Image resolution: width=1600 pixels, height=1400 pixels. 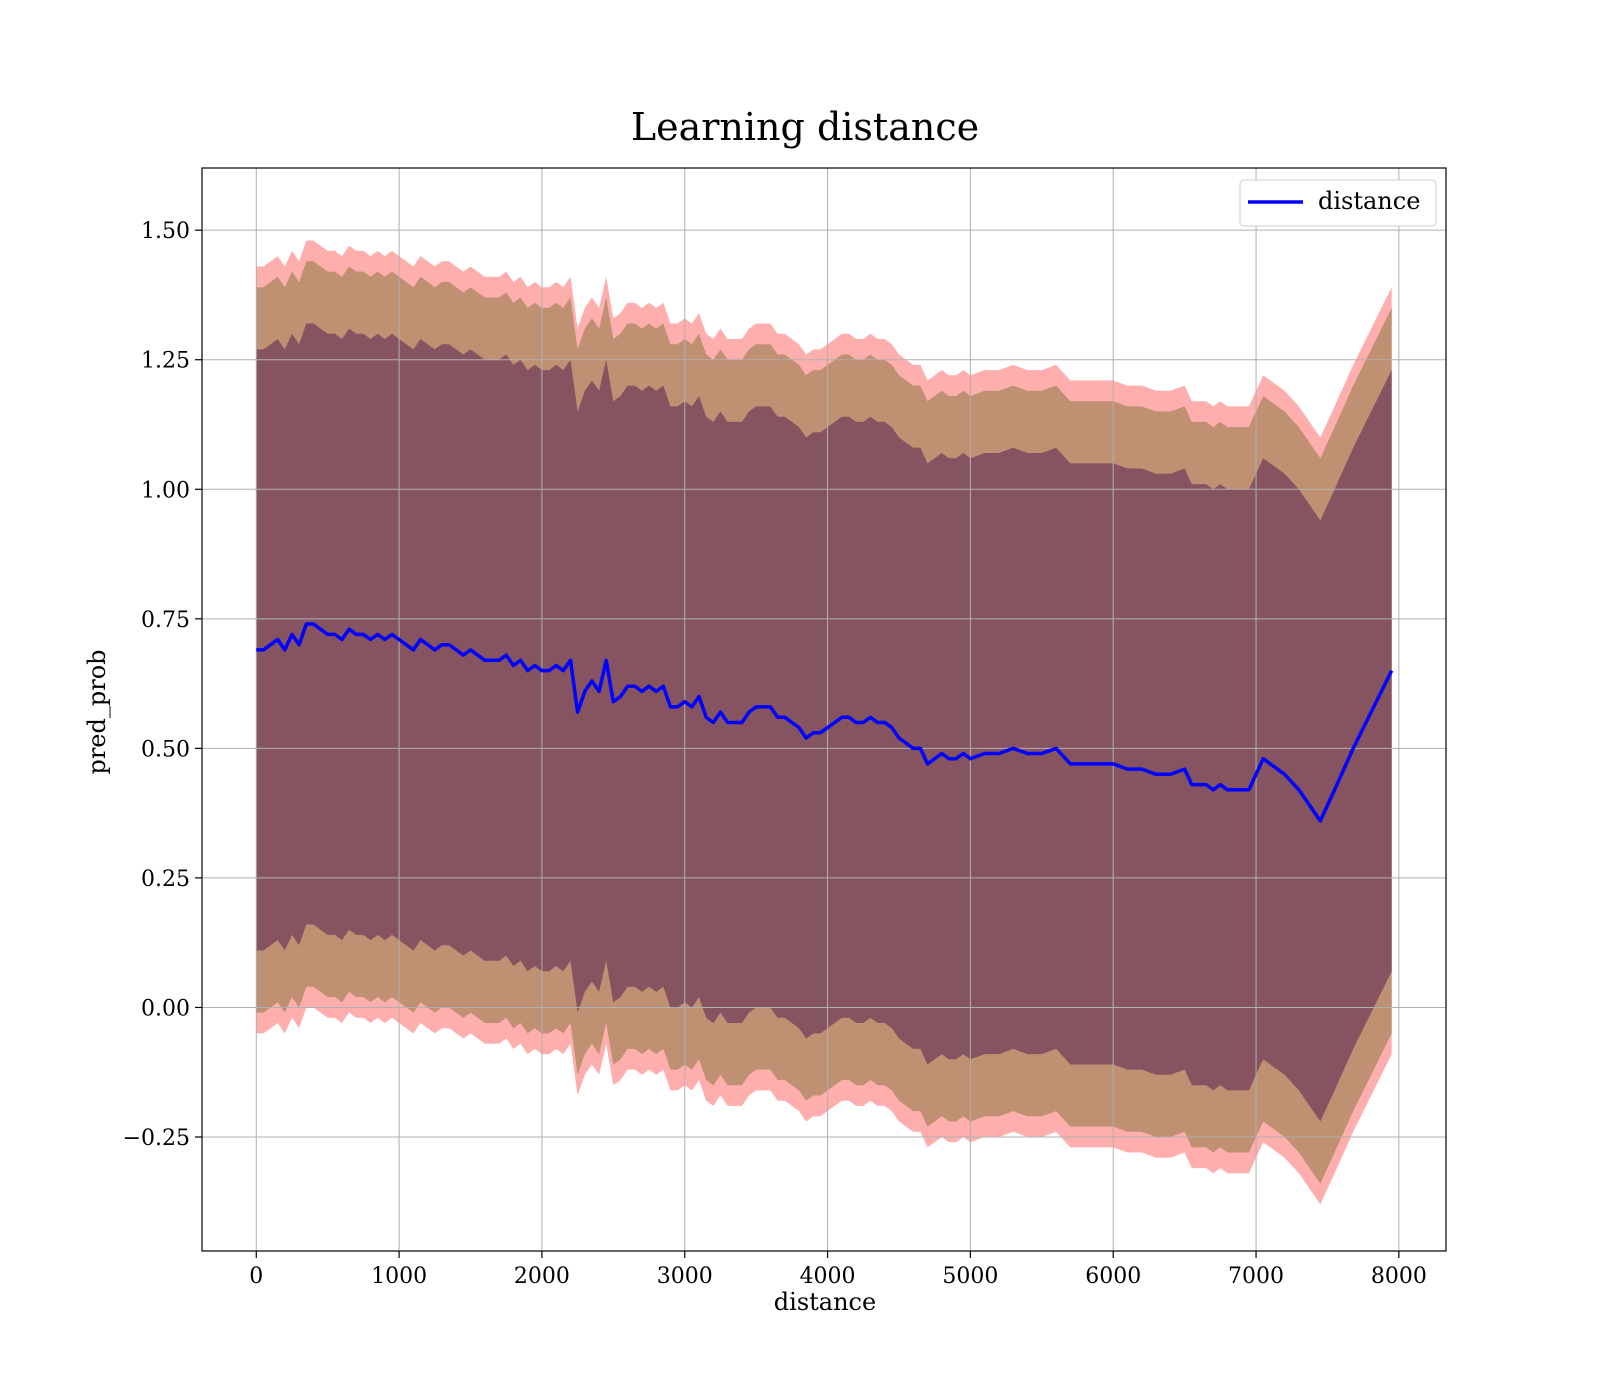 I want to click on legend-label-distance: distance, so click(x=1369, y=201).